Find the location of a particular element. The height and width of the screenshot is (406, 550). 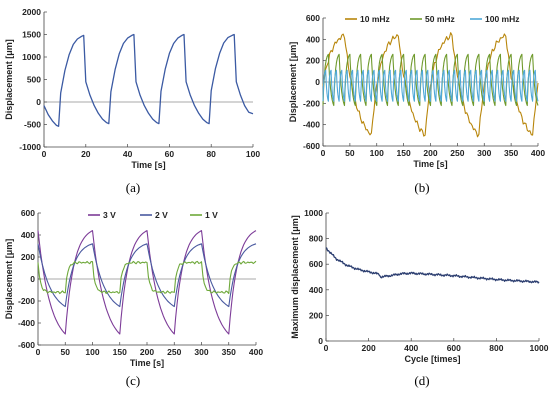

panel-caption: (b) is located at coordinates (421, 187).